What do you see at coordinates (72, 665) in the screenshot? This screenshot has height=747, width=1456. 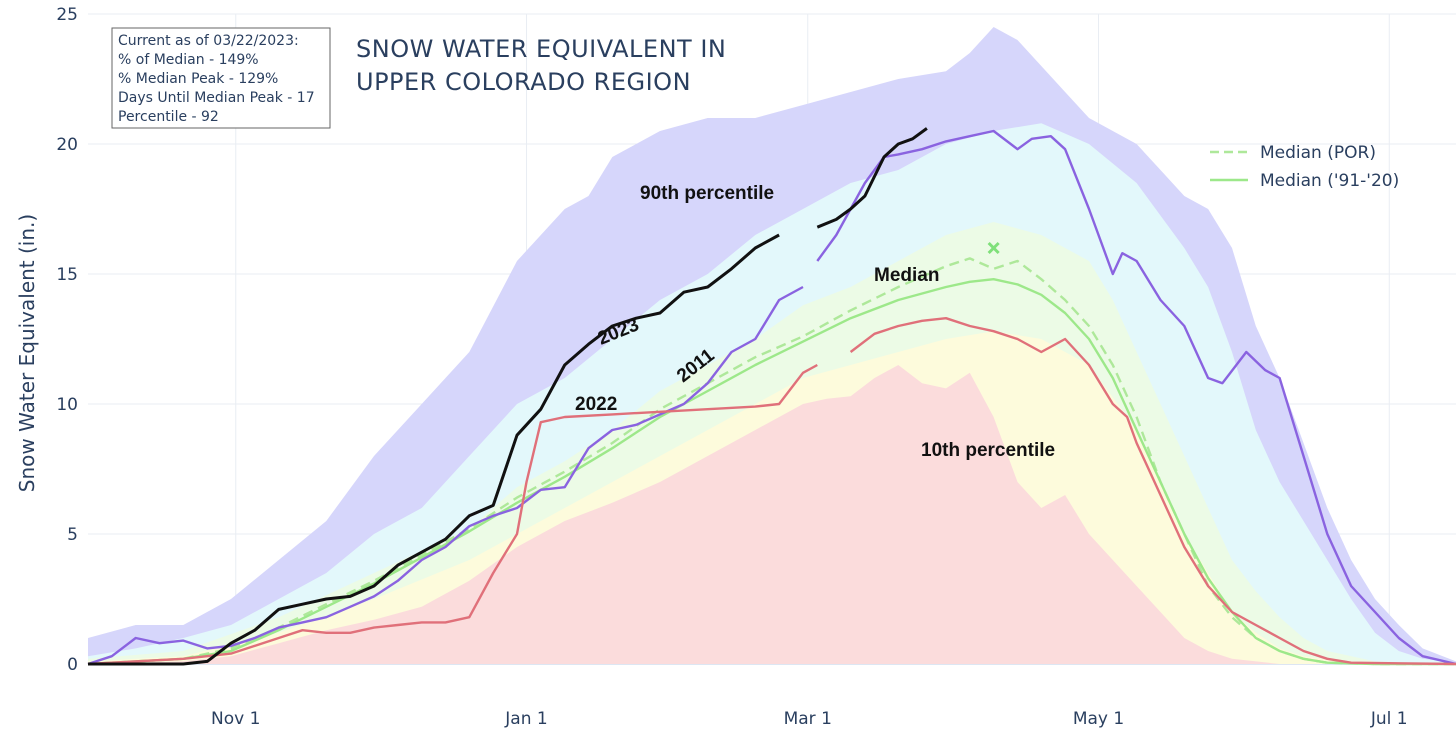 I see `y-tick-label-0: 0` at bounding box center [72, 665].